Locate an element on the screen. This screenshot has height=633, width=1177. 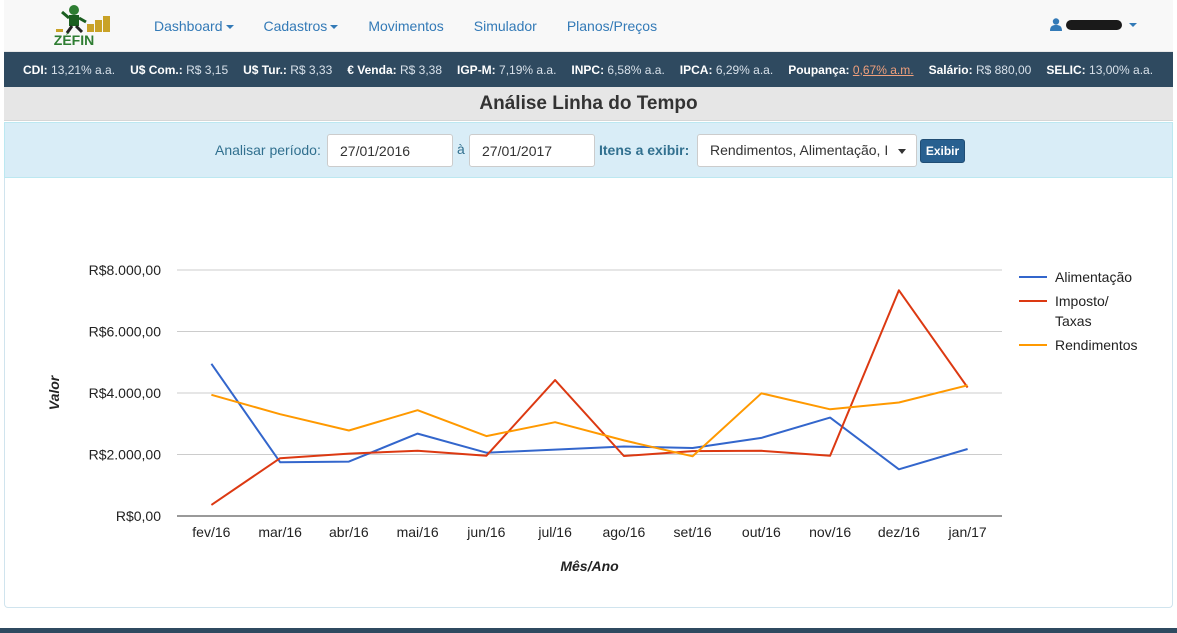
nav-item-simulador: Simulador is located at coordinates (505, 26).